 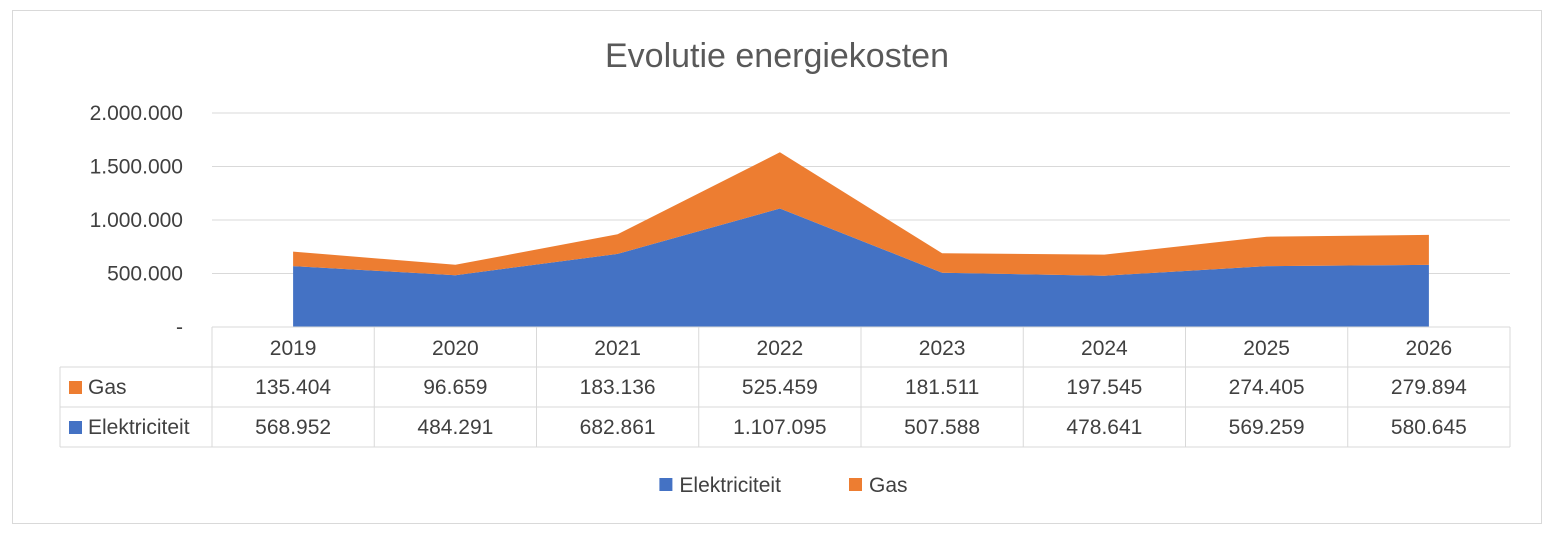 What do you see at coordinates (1104, 387) in the screenshot?
I see `table-cell-value: 197.545` at bounding box center [1104, 387].